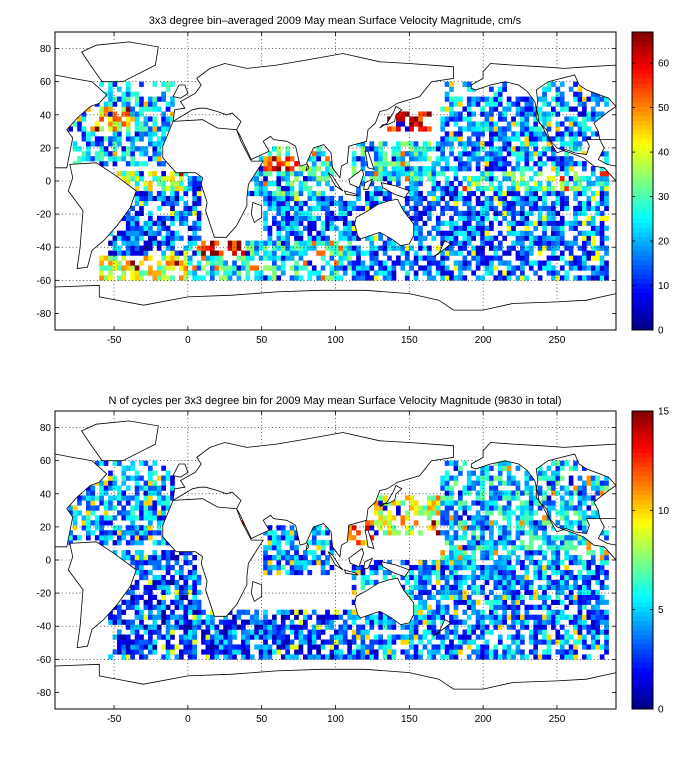 Image resolution: width=696 pixels, height=760 pixels. Describe the element at coordinates (262, 719) in the screenshot. I see `x-tick-label: 50` at that location.